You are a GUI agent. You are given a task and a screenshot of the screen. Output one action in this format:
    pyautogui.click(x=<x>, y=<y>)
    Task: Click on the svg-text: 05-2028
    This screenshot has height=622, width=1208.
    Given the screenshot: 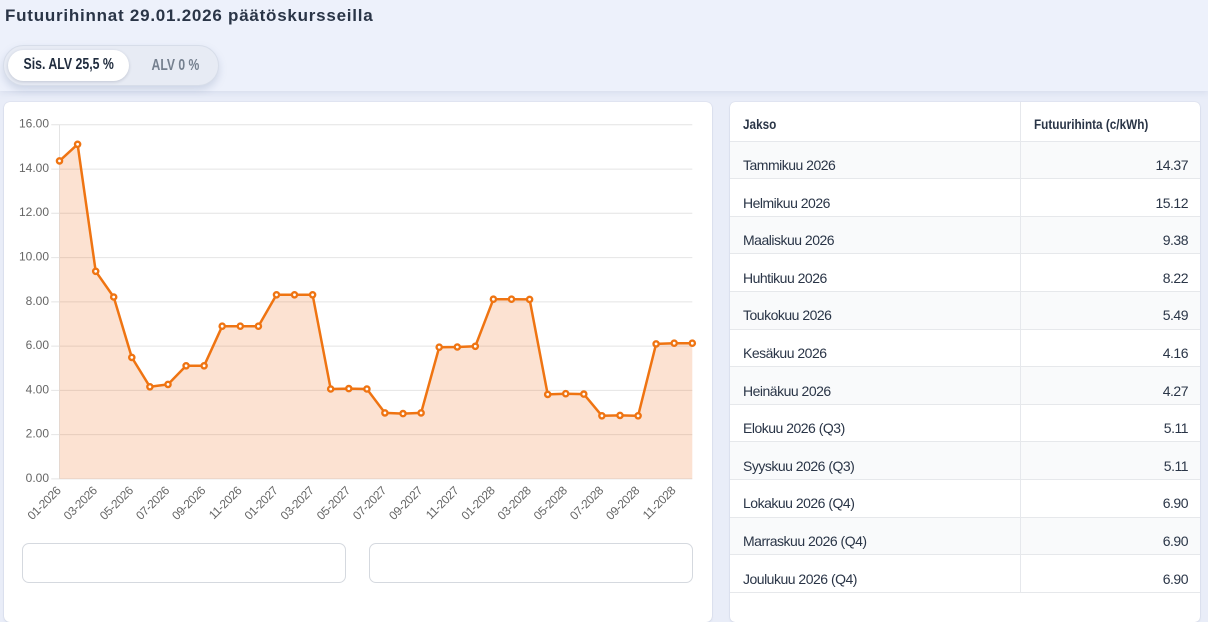 What is the action you would take?
    pyautogui.click(x=551, y=503)
    